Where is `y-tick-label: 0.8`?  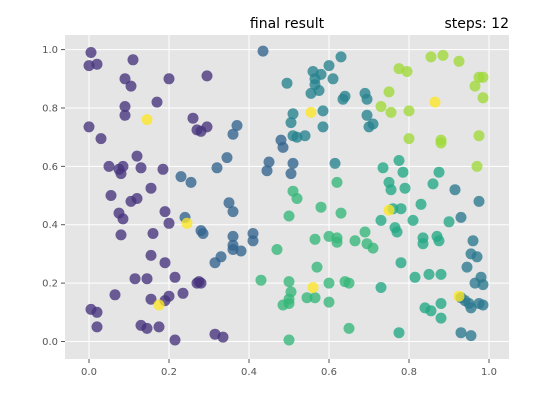 y-tick-label: 0.8 is located at coordinates (50, 108).